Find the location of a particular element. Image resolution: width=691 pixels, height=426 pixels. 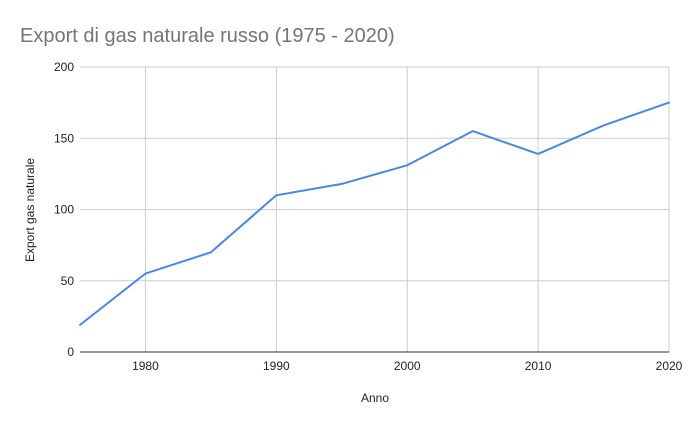

y-tick-label: 200 is located at coordinates (64, 67).